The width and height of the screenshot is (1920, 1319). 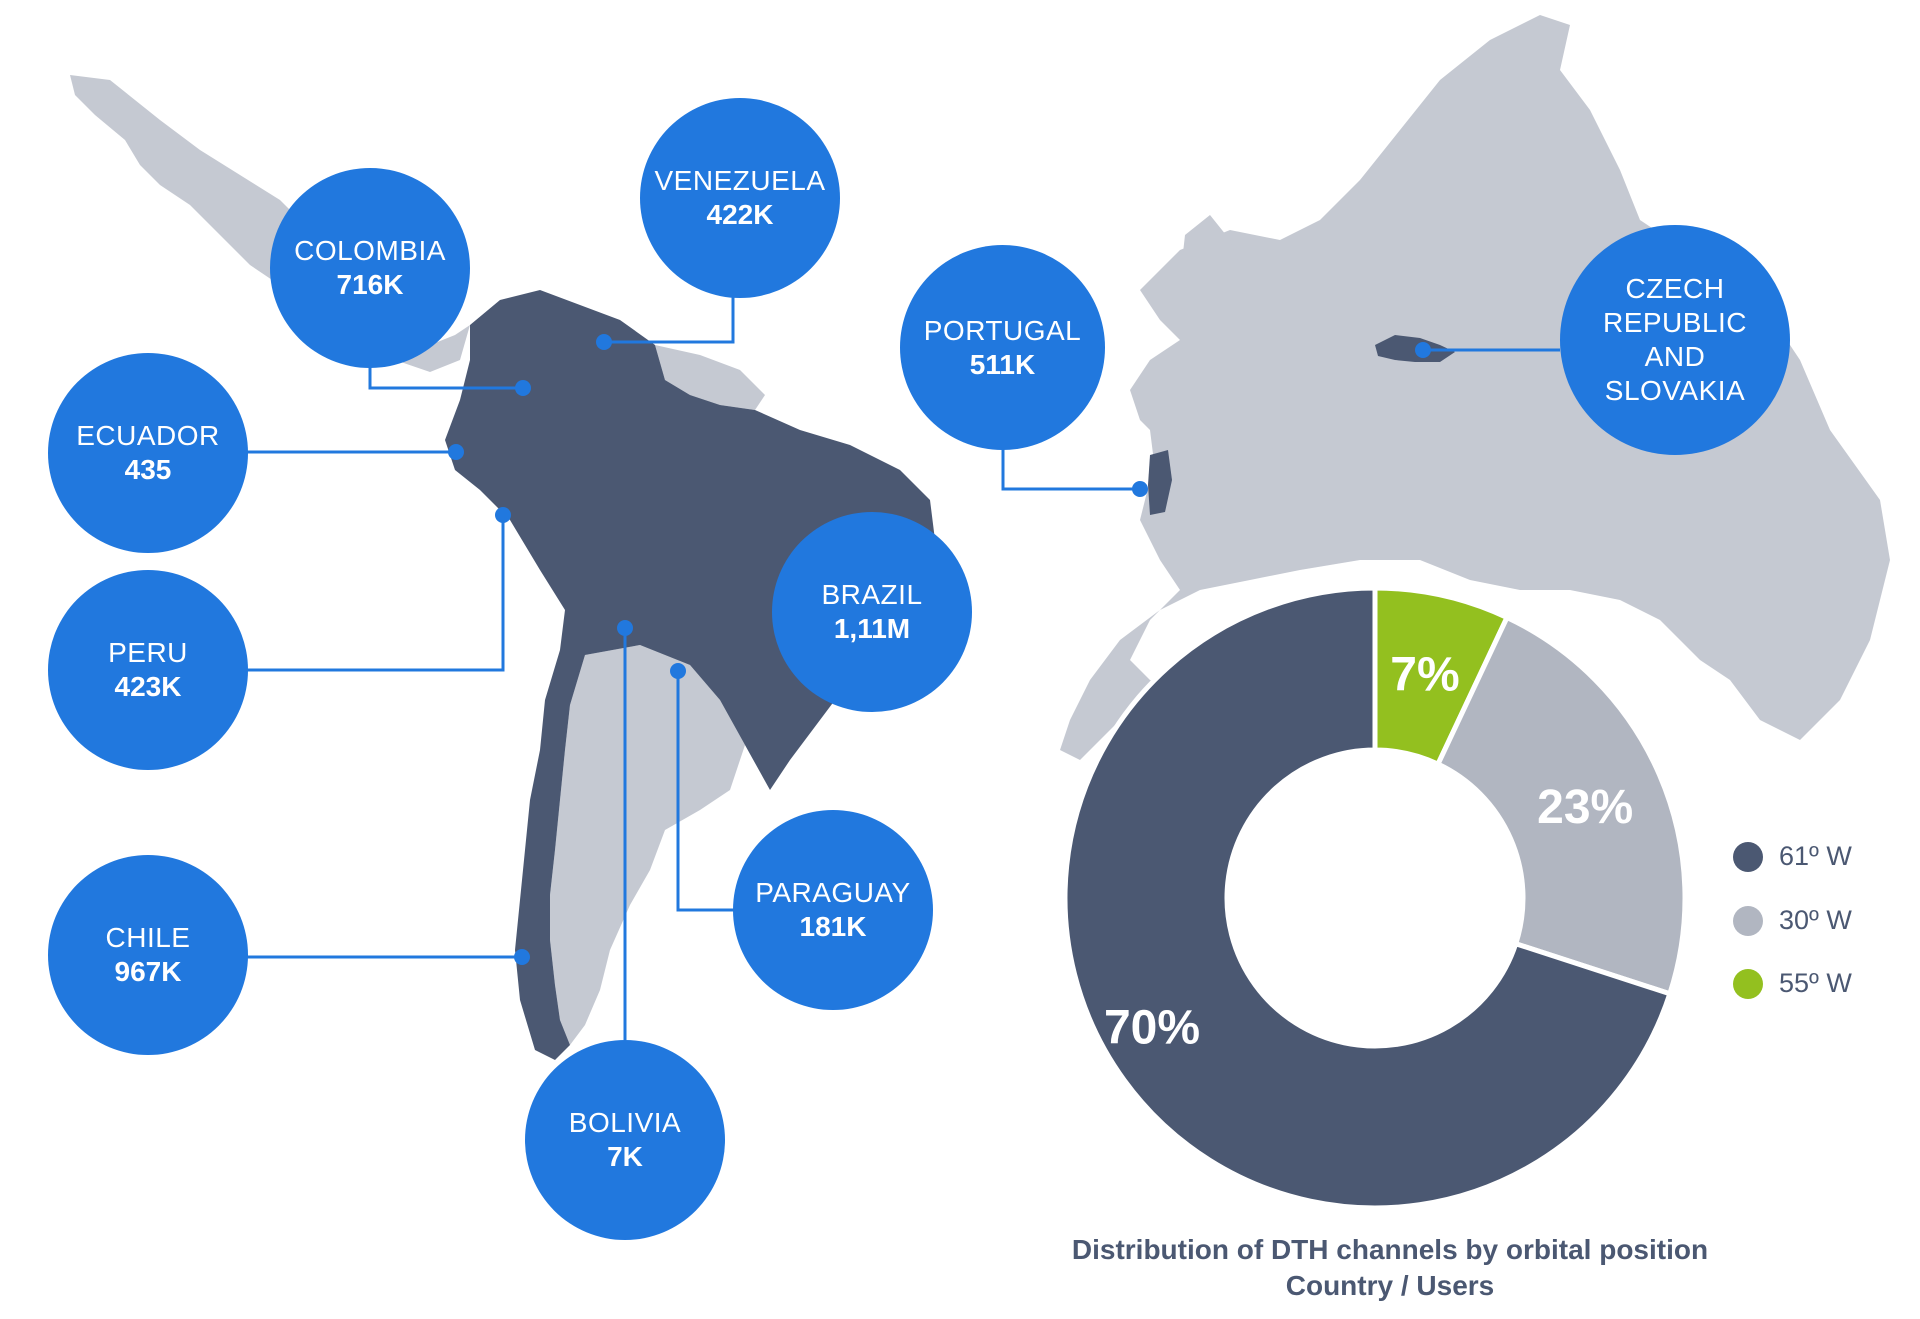 What do you see at coordinates (705, 791) in the screenshot?
I see `connector-paraguay` at bounding box center [705, 791].